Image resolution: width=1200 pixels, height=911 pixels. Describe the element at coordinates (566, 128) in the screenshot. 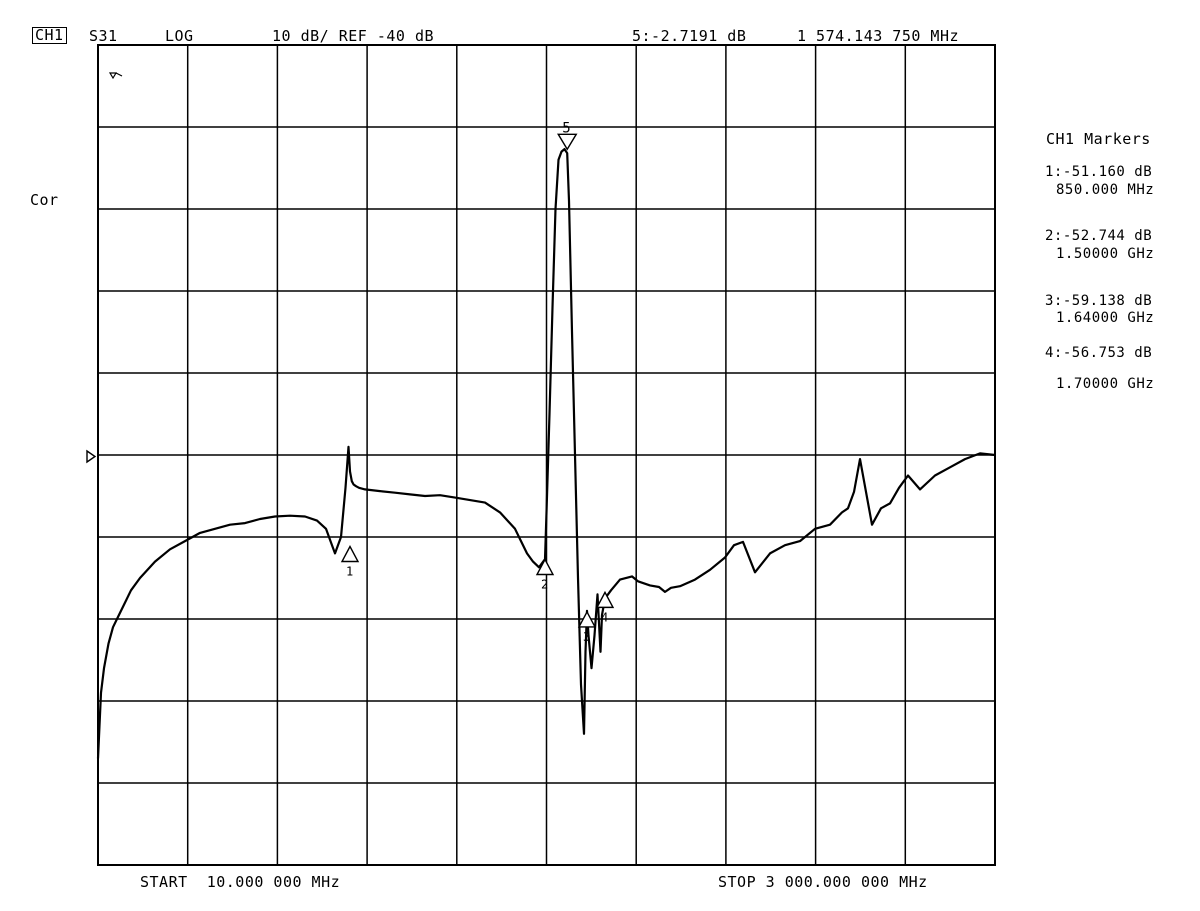

I see `marker-5-label: 5` at that location.